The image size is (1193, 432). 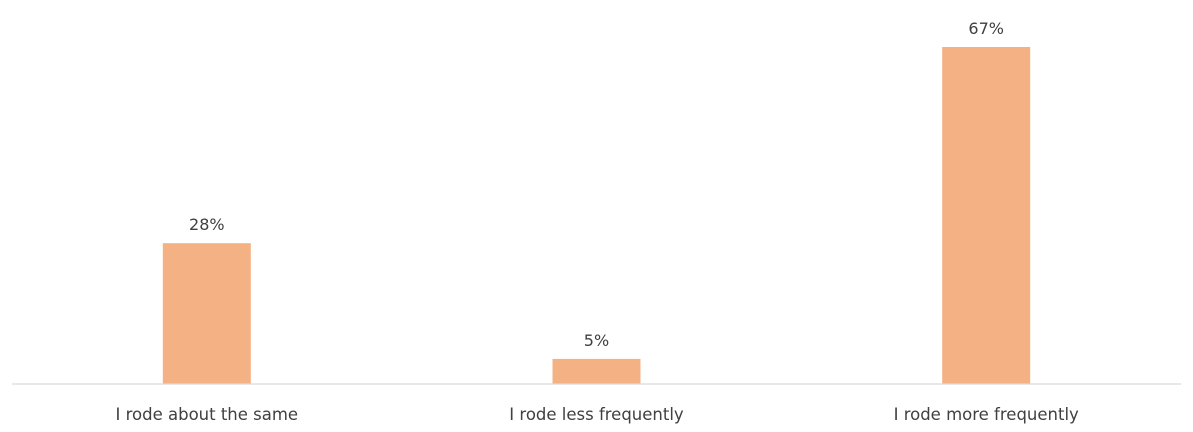 I want to click on category-label-i-rode-less-frequently: I rode less frequently, so click(x=596, y=414).